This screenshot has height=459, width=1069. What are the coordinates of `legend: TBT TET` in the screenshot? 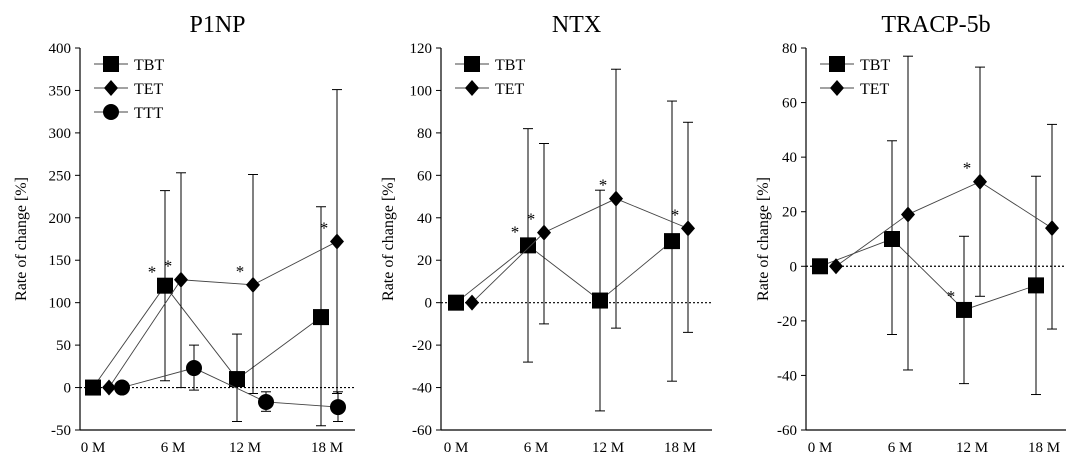 It's located at (490, 77).